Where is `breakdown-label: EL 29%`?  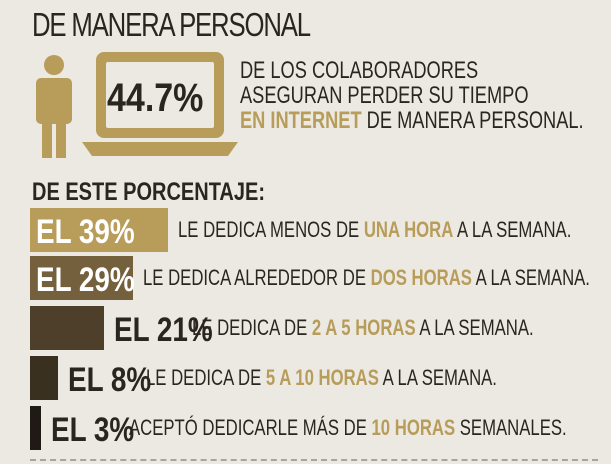 breakdown-label: EL 29% is located at coordinates (85, 280).